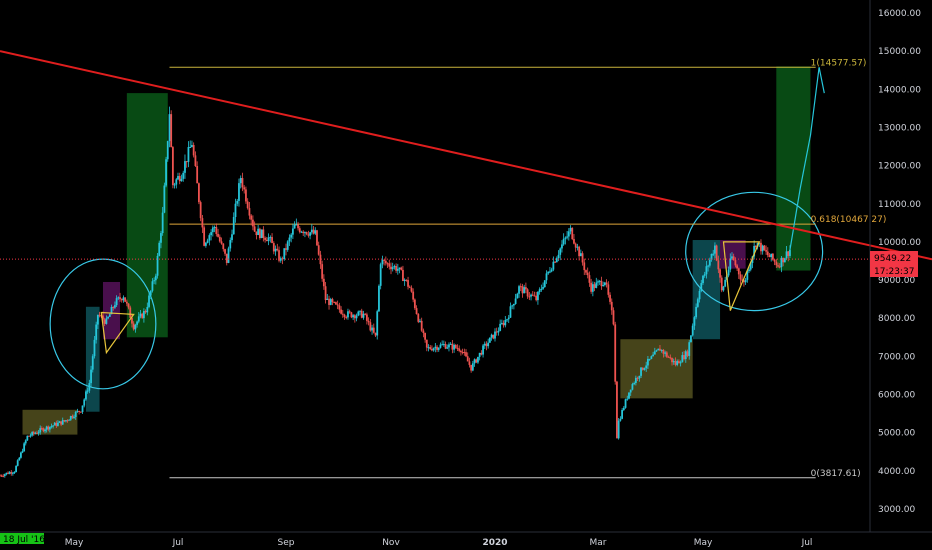 Image resolution: width=932 pixels, height=550 pixels. What do you see at coordinates (807, 158) in the screenshot?
I see `price-line` at bounding box center [807, 158].